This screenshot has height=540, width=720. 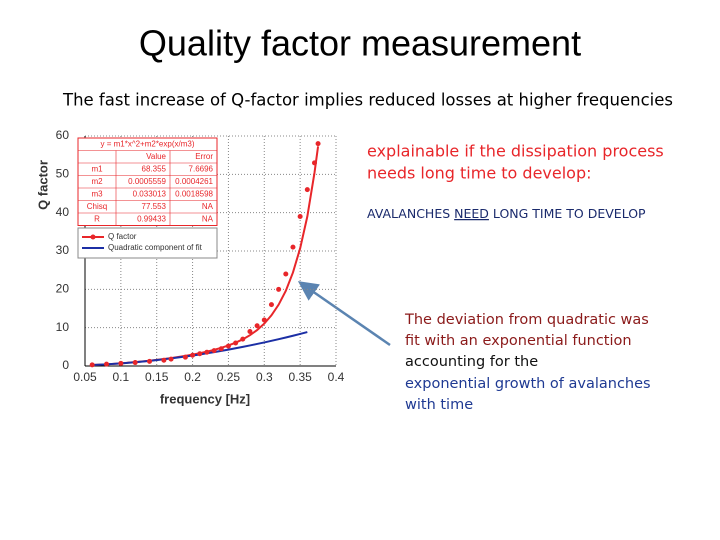 What do you see at coordinates (528, 384) in the screenshot?
I see `note-text: exponential growth of avalanches` at bounding box center [528, 384].